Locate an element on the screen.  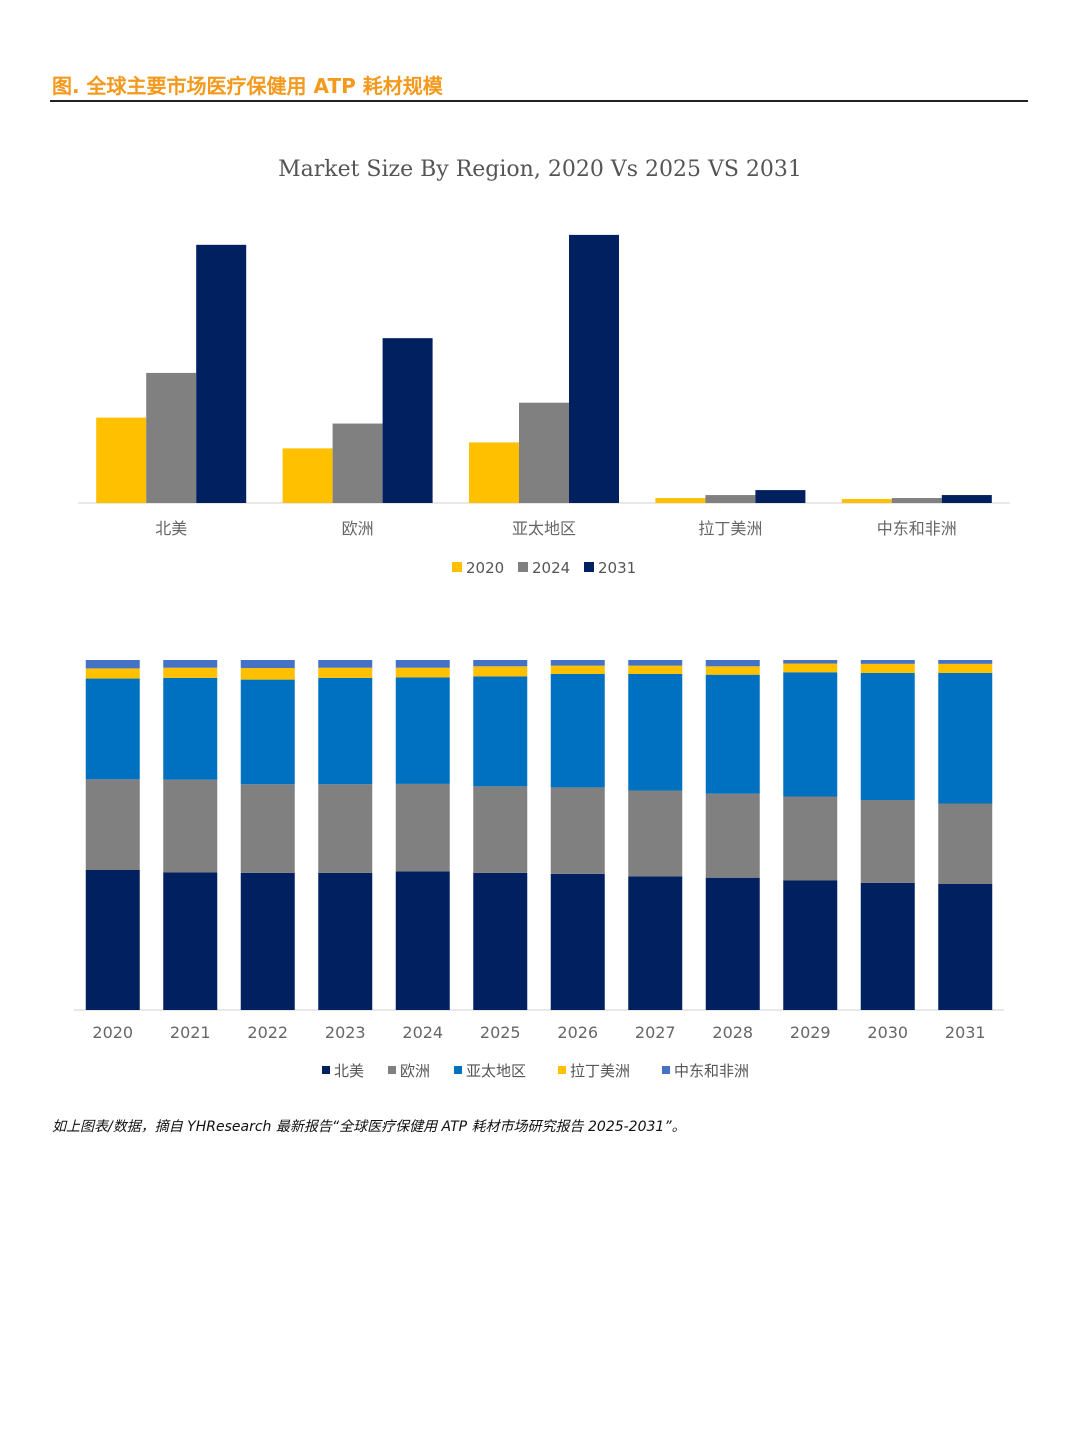
stack-1-2023 is located at coordinates (345, 828).